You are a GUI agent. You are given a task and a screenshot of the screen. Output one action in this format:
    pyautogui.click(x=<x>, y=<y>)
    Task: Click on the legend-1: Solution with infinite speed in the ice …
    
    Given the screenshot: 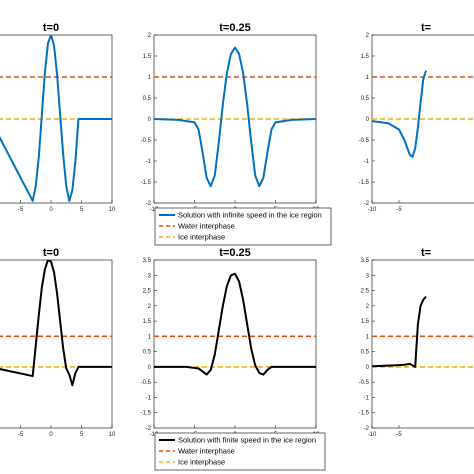 What is the action you would take?
    pyautogui.click(x=243, y=226)
    